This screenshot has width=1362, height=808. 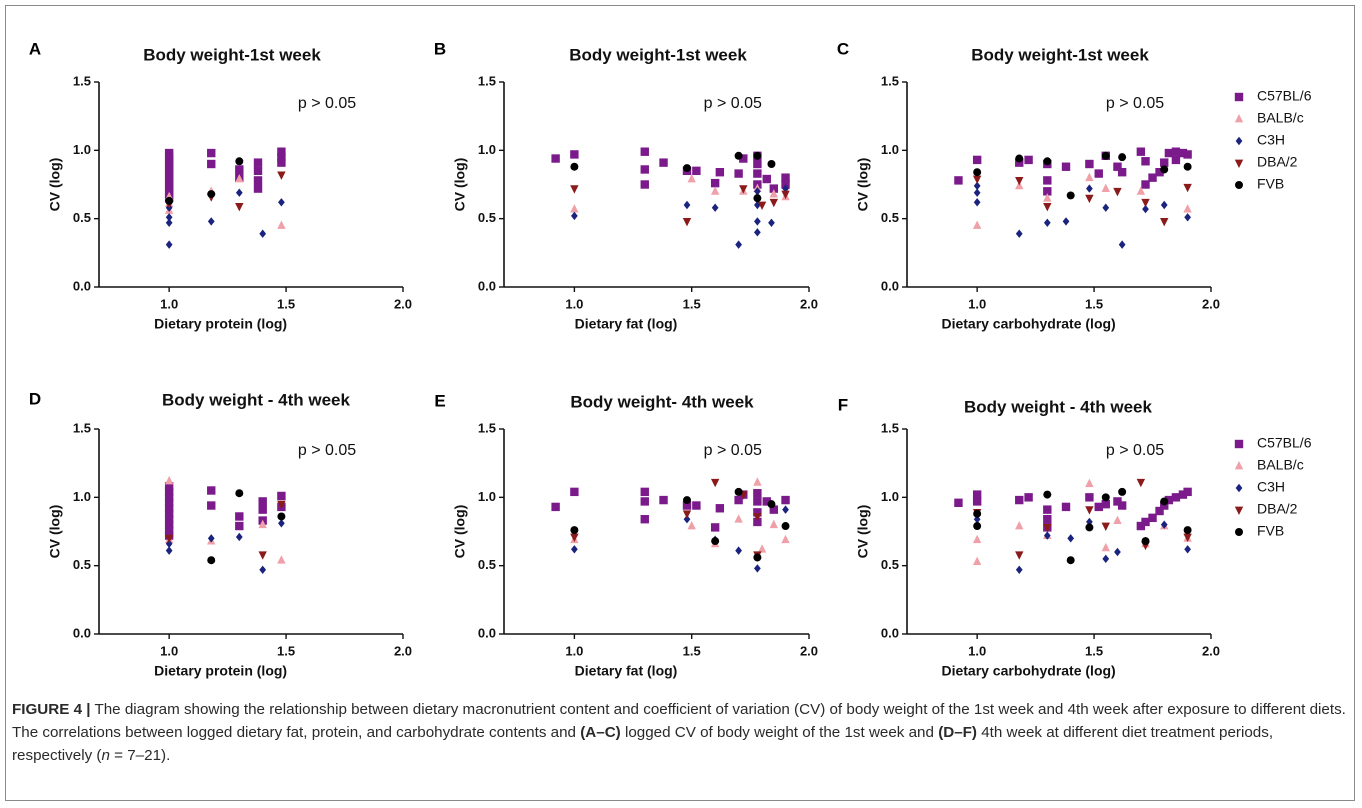 What do you see at coordinates (1277, 162) in the screenshot?
I see `legend-label: DBA/2` at bounding box center [1277, 162].